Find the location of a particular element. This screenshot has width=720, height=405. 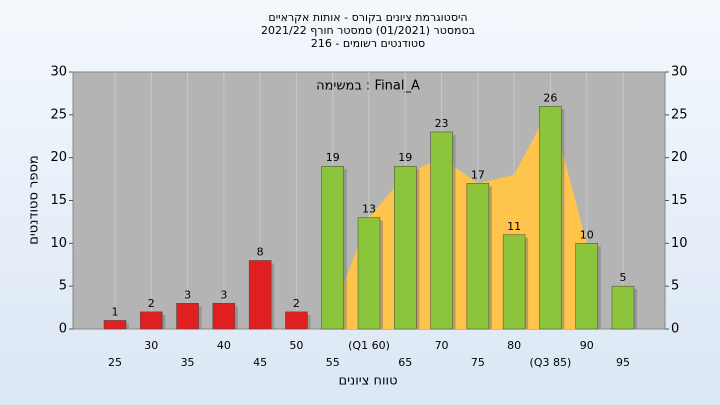

x-tick-label: 80 is located at coordinates (514, 345).